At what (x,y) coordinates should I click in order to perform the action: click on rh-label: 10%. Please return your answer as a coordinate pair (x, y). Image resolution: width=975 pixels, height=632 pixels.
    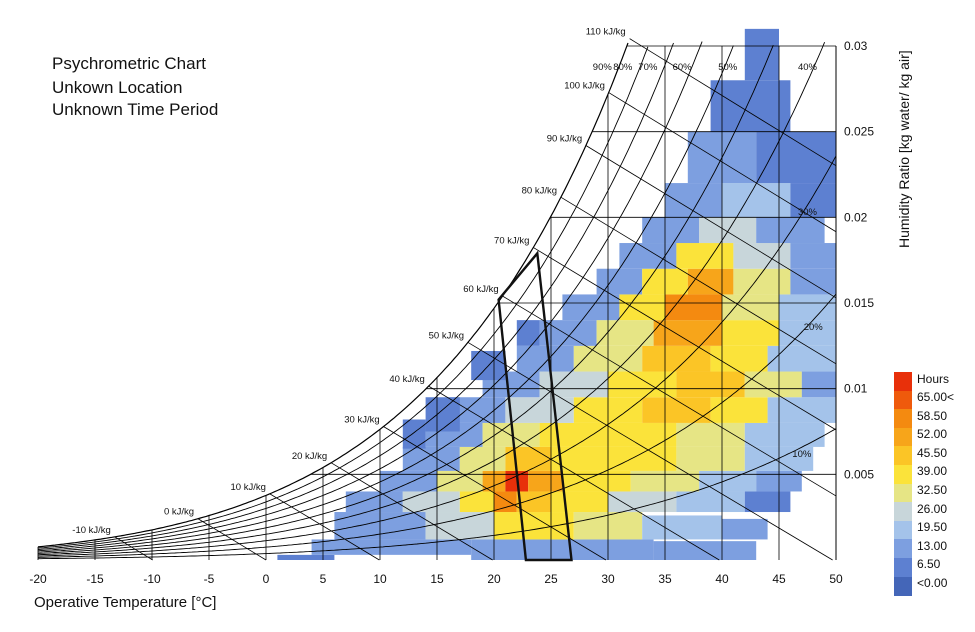
    Looking at the image, I should click on (802, 454).